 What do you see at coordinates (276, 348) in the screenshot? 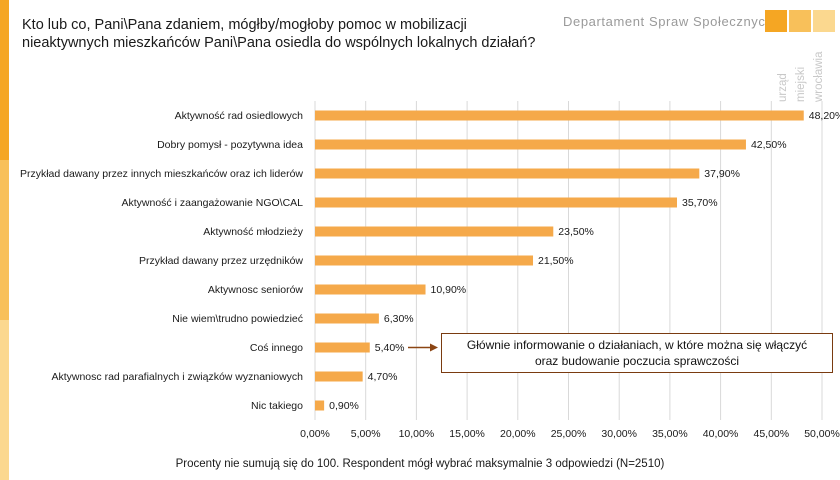
I see `category-label: Coś innego` at bounding box center [276, 348].